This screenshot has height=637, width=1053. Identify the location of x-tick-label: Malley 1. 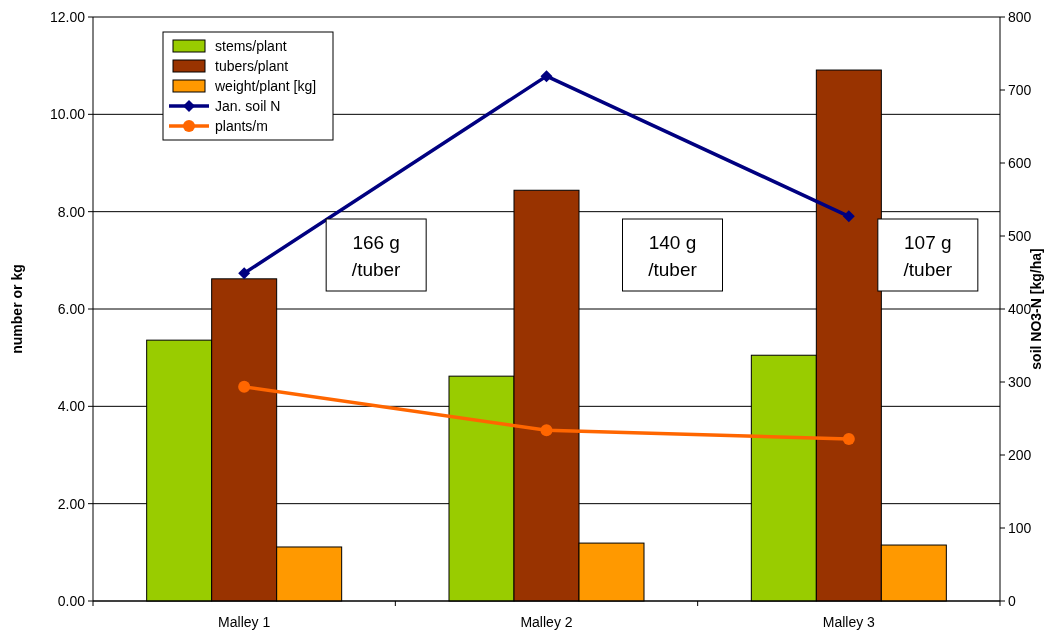
(244, 622).